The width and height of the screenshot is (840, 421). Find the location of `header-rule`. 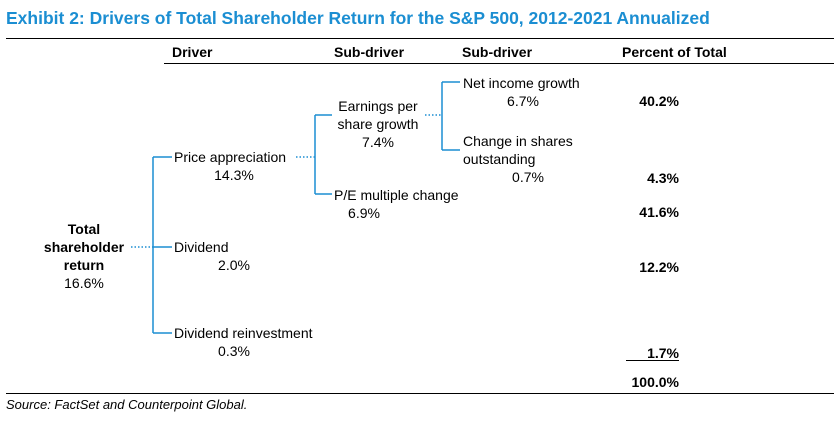

header-rule is located at coordinates (499, 63).